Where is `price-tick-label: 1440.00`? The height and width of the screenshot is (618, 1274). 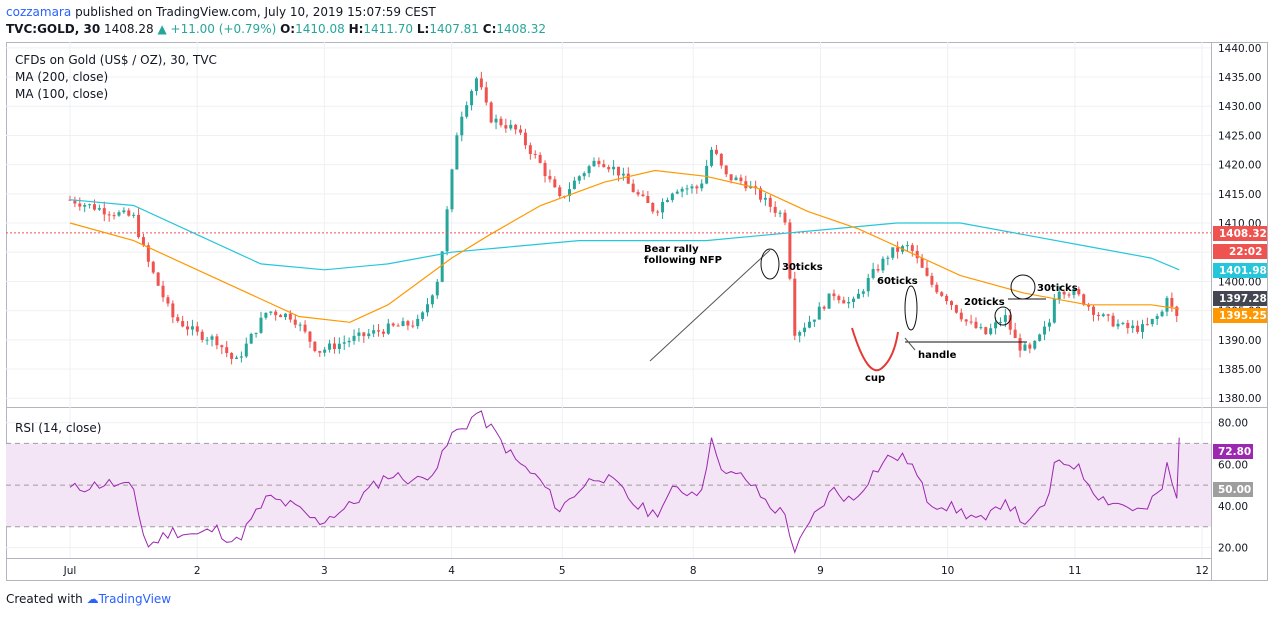 price-tick-label: 1440.00 is located at coordinates (1239, 49).